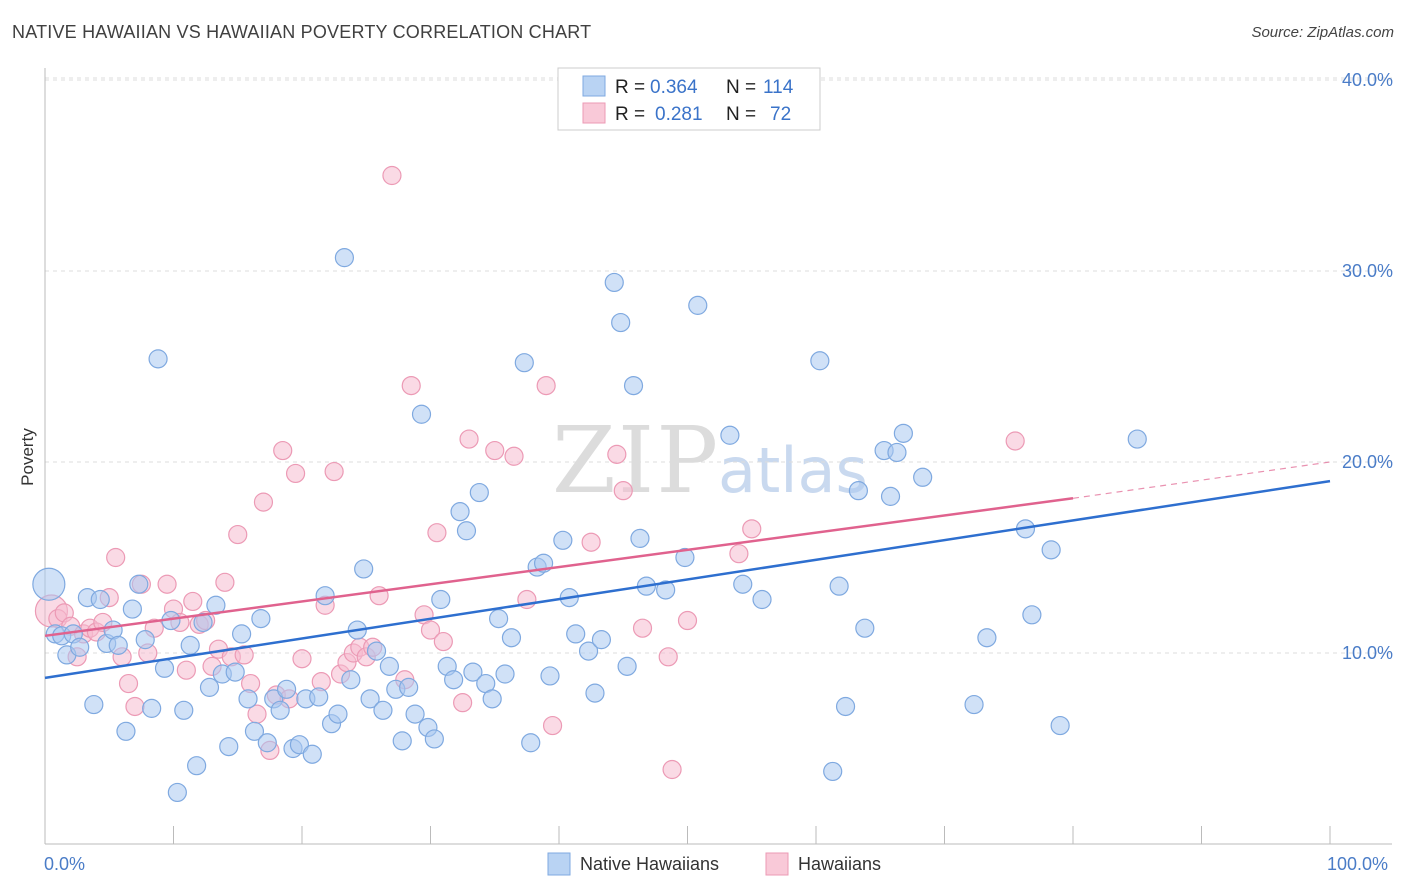 The height and width of the screenshot is (892, 1406). Describe the element at coordinates (741, 87) in the screenshot. I see `legend-n-label-1: N =` at that location.